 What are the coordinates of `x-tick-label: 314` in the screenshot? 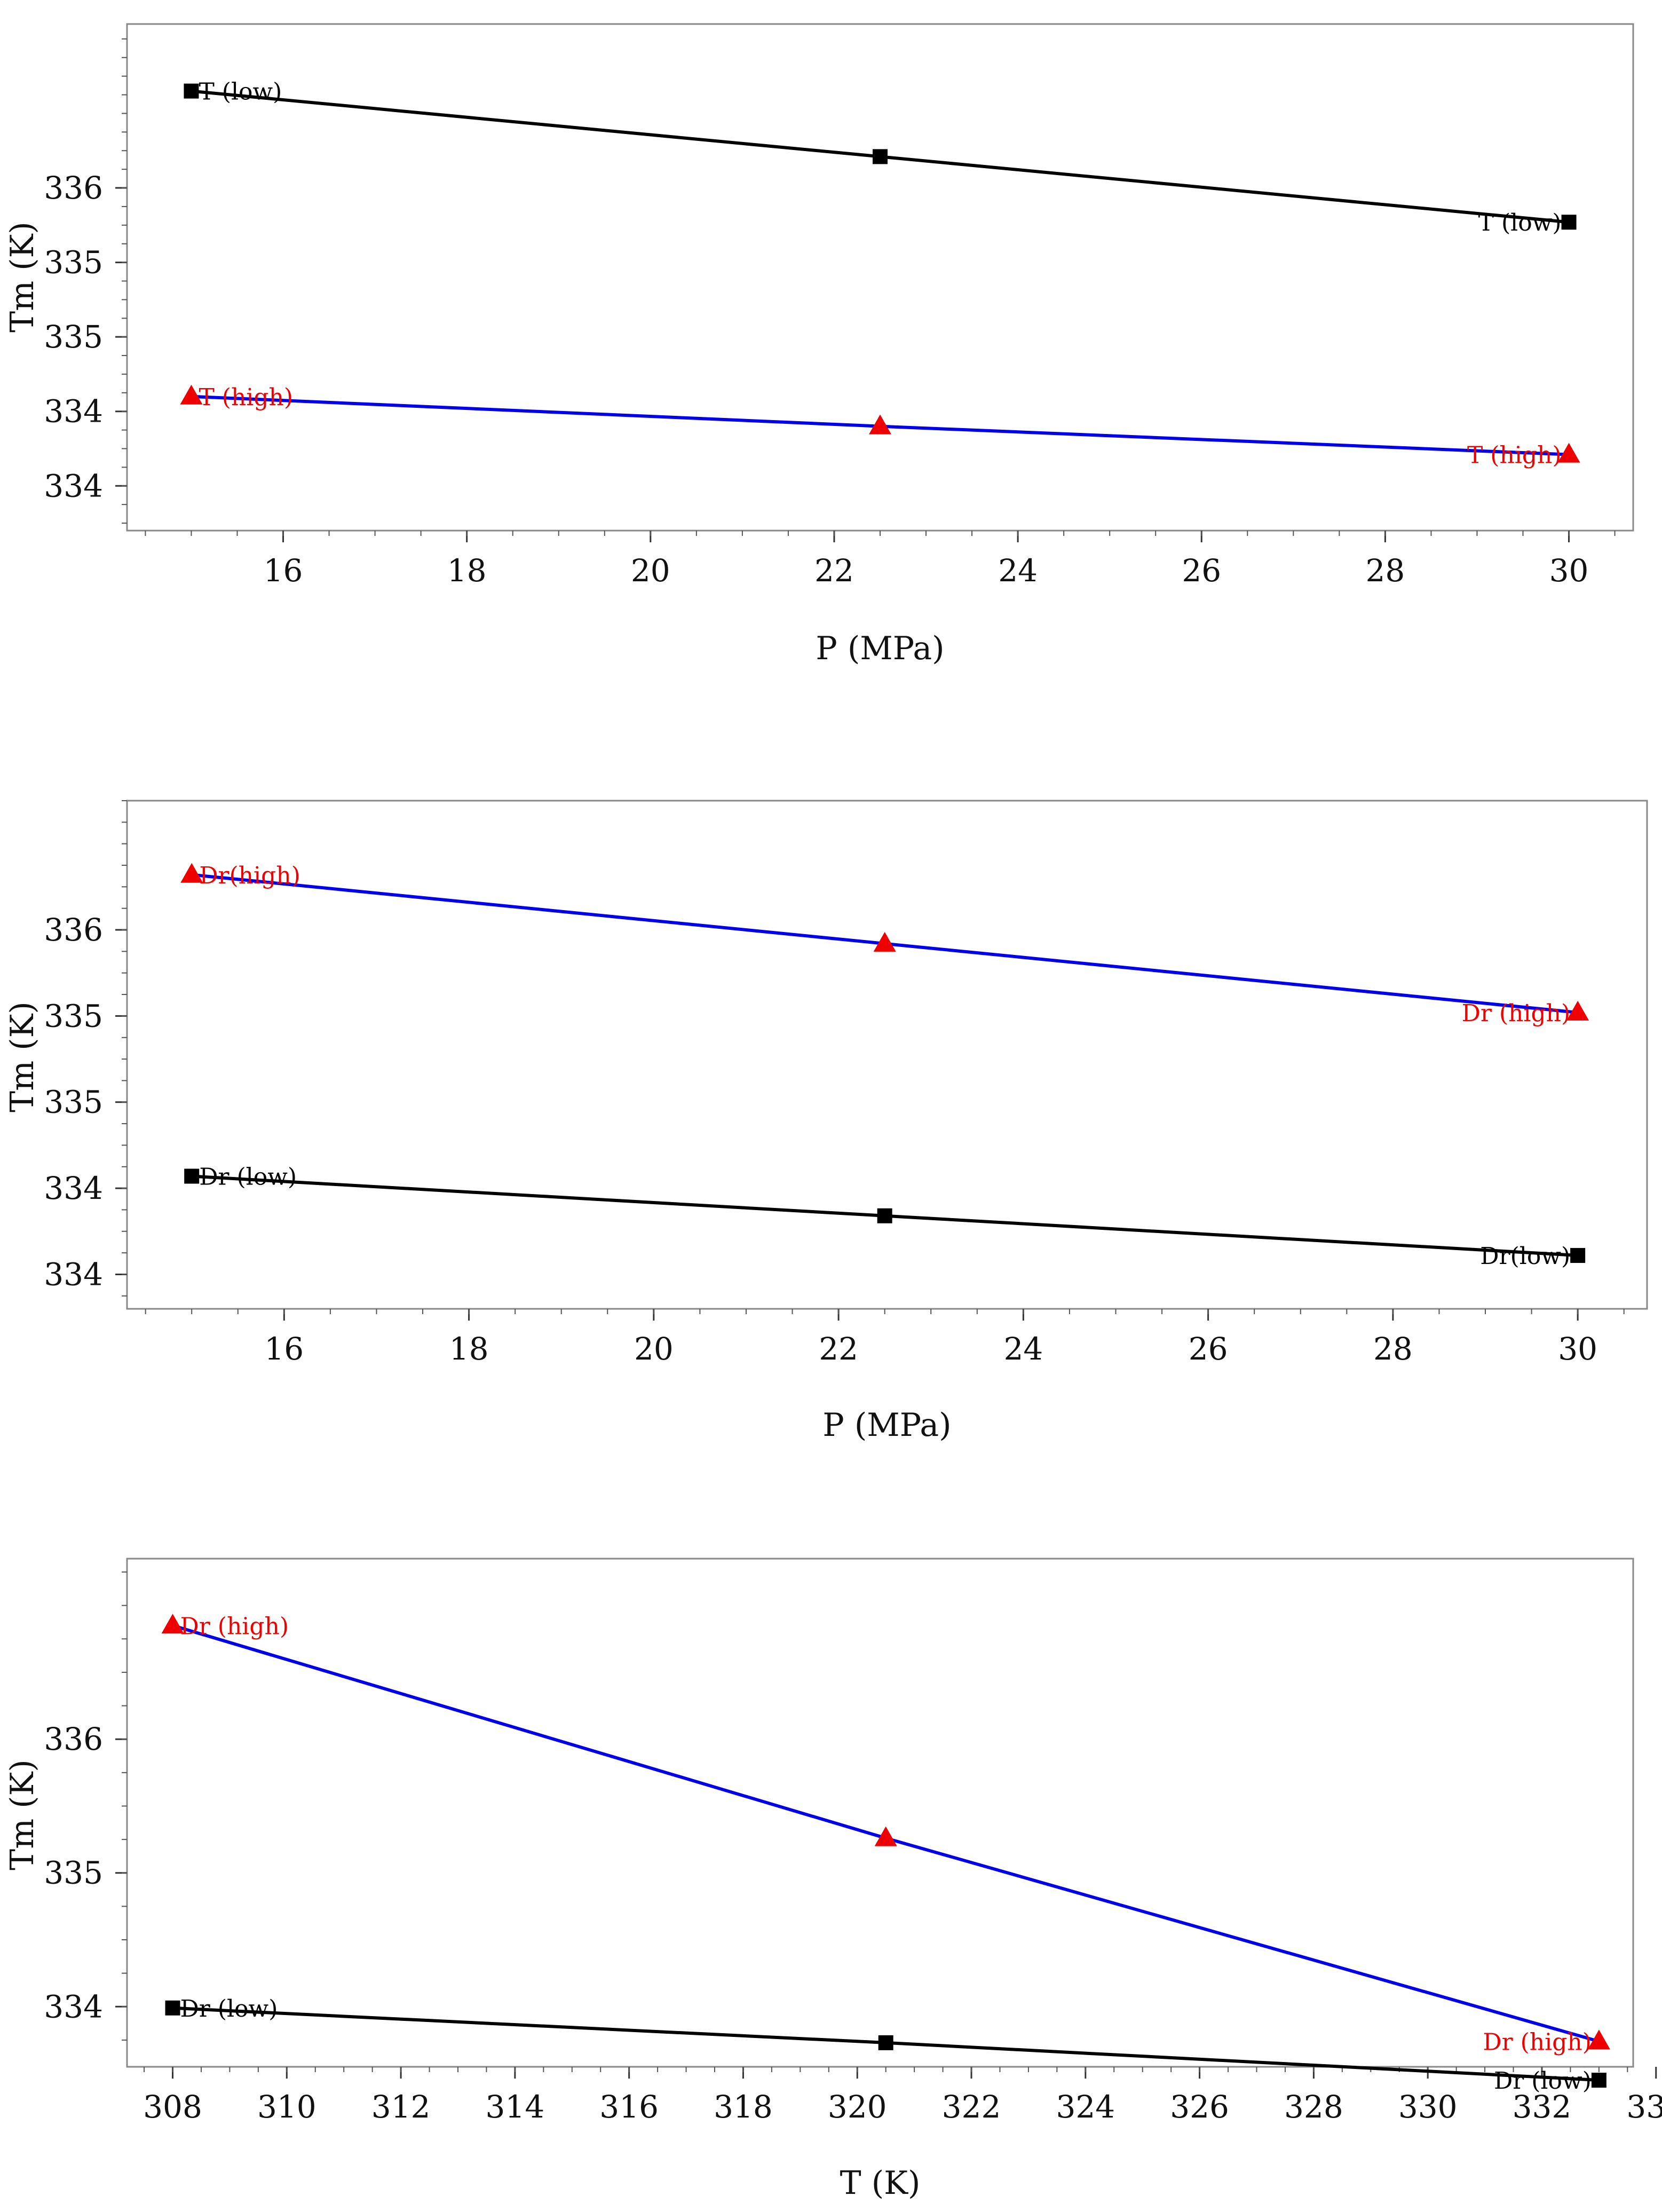 It's located at (515, 2107).